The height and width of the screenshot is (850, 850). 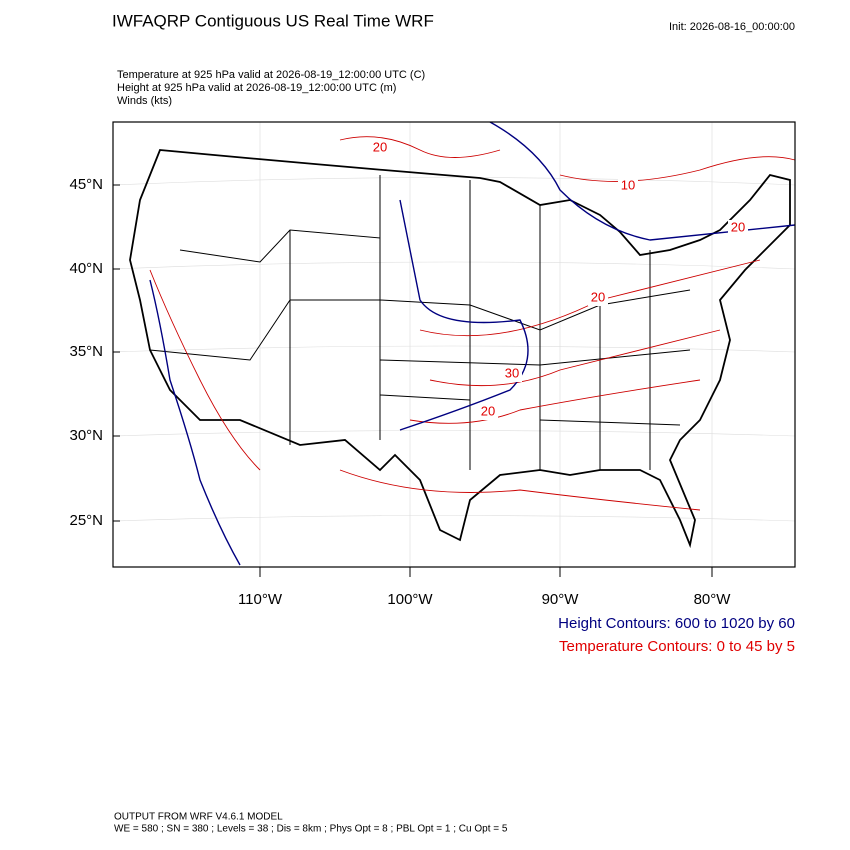 I want to click on lat-label: 35°N, so click(x=86, y=351).